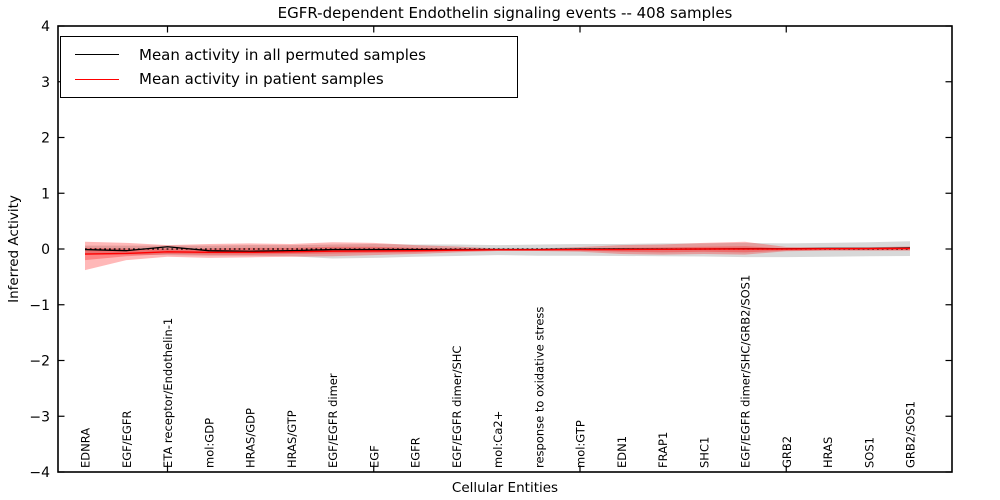 This screenshot has height=500, width=1000. Describe the element at coordinates (505, 488) in the screenshot. I see `x-axis-label: Cellular Entities` at that location.